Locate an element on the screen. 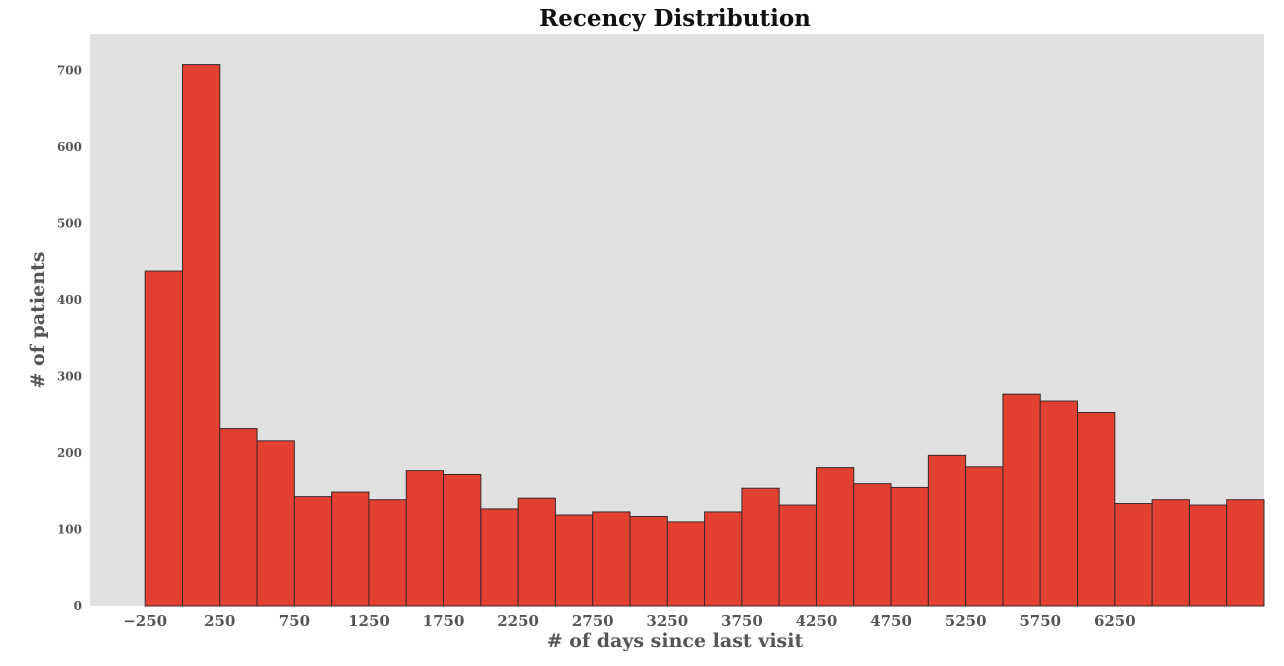 The width and height of the screenshot is (1284, 666). y-tick-label: 300 is located at coordinates (69, 377).